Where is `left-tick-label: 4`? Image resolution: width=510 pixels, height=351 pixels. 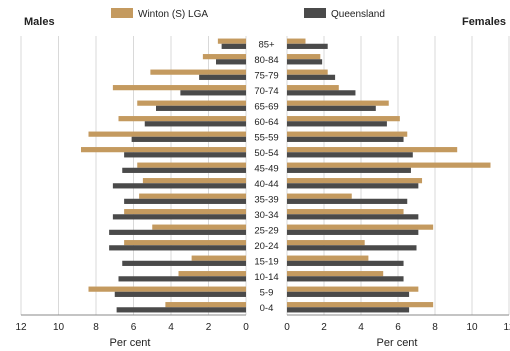
left-tick-label: 4 is located at coordinates (171, 327).